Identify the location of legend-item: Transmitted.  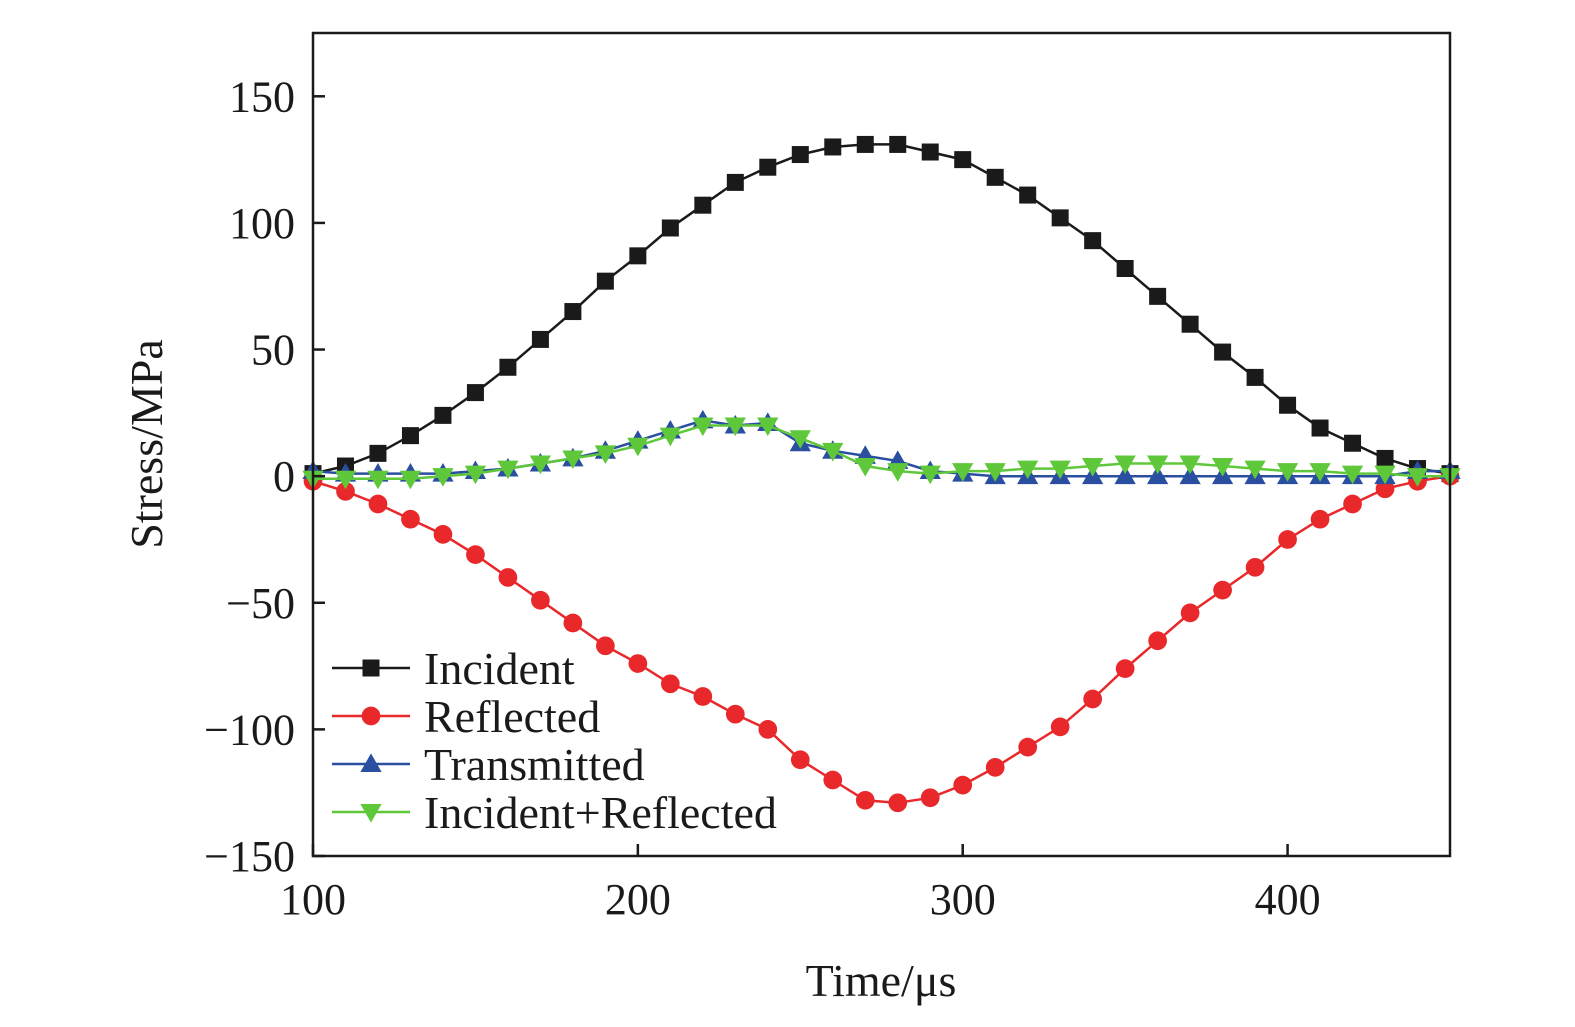
(488, 764).